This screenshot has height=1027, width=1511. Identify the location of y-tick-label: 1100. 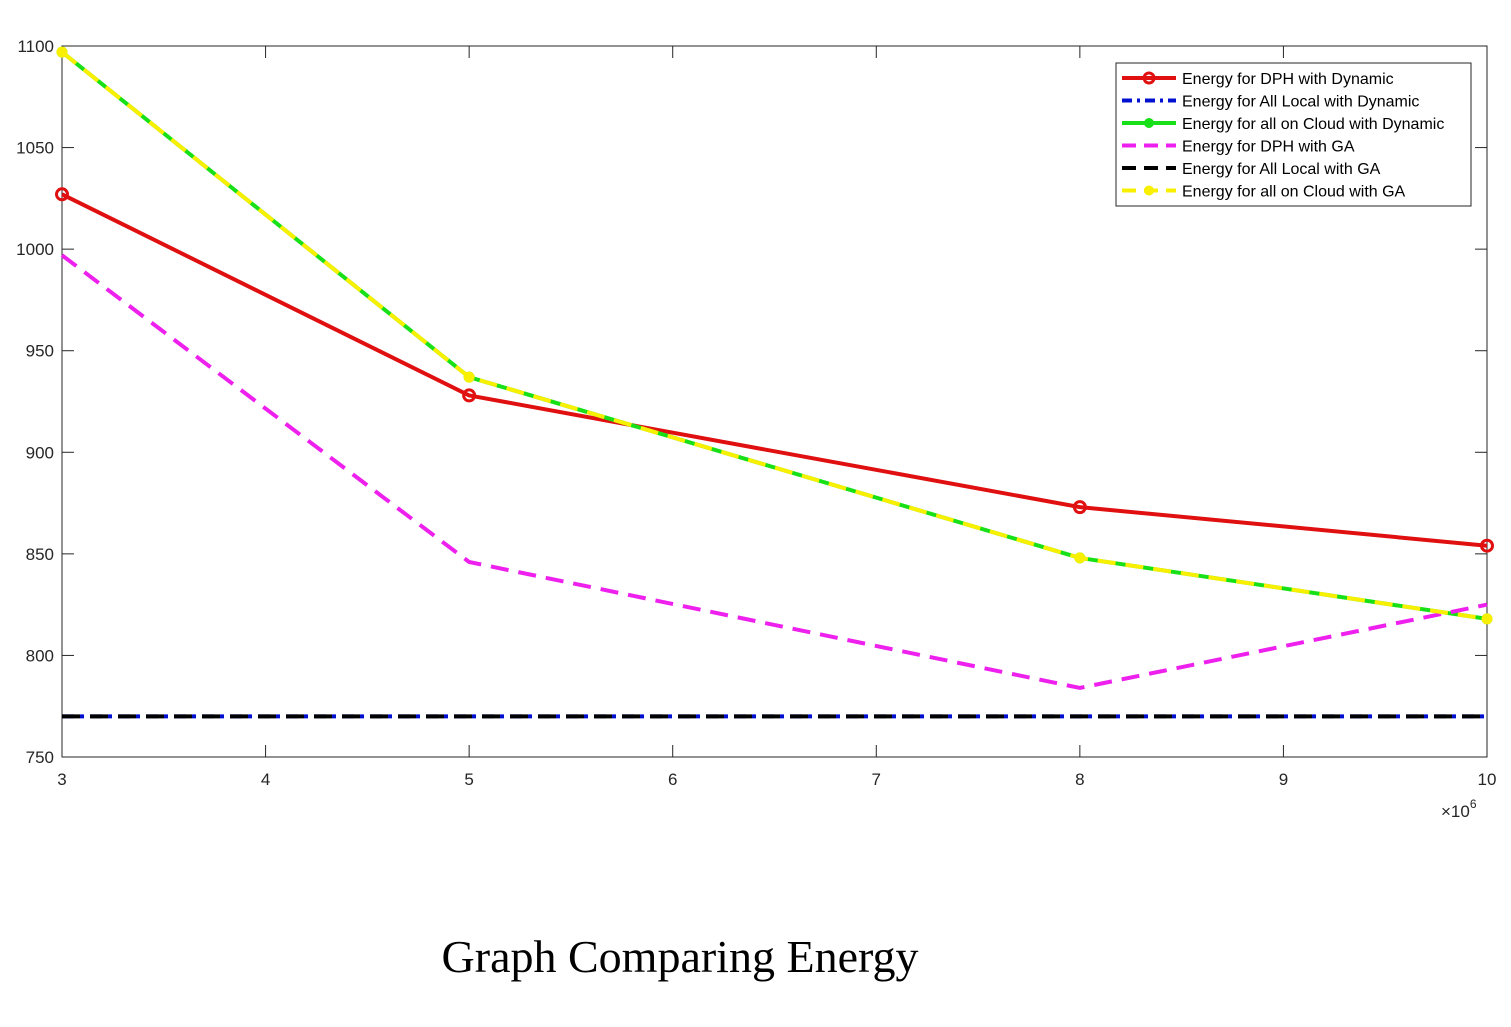
(35, 46).